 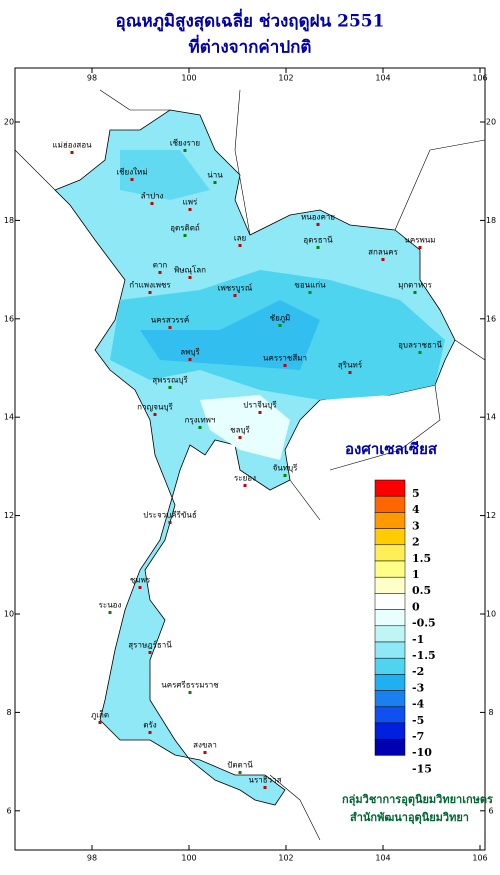 What do you see at coordinates (140, 580) in the screenshot?
I see `place-label: ชุมพร` at bounding box center [140, 580].